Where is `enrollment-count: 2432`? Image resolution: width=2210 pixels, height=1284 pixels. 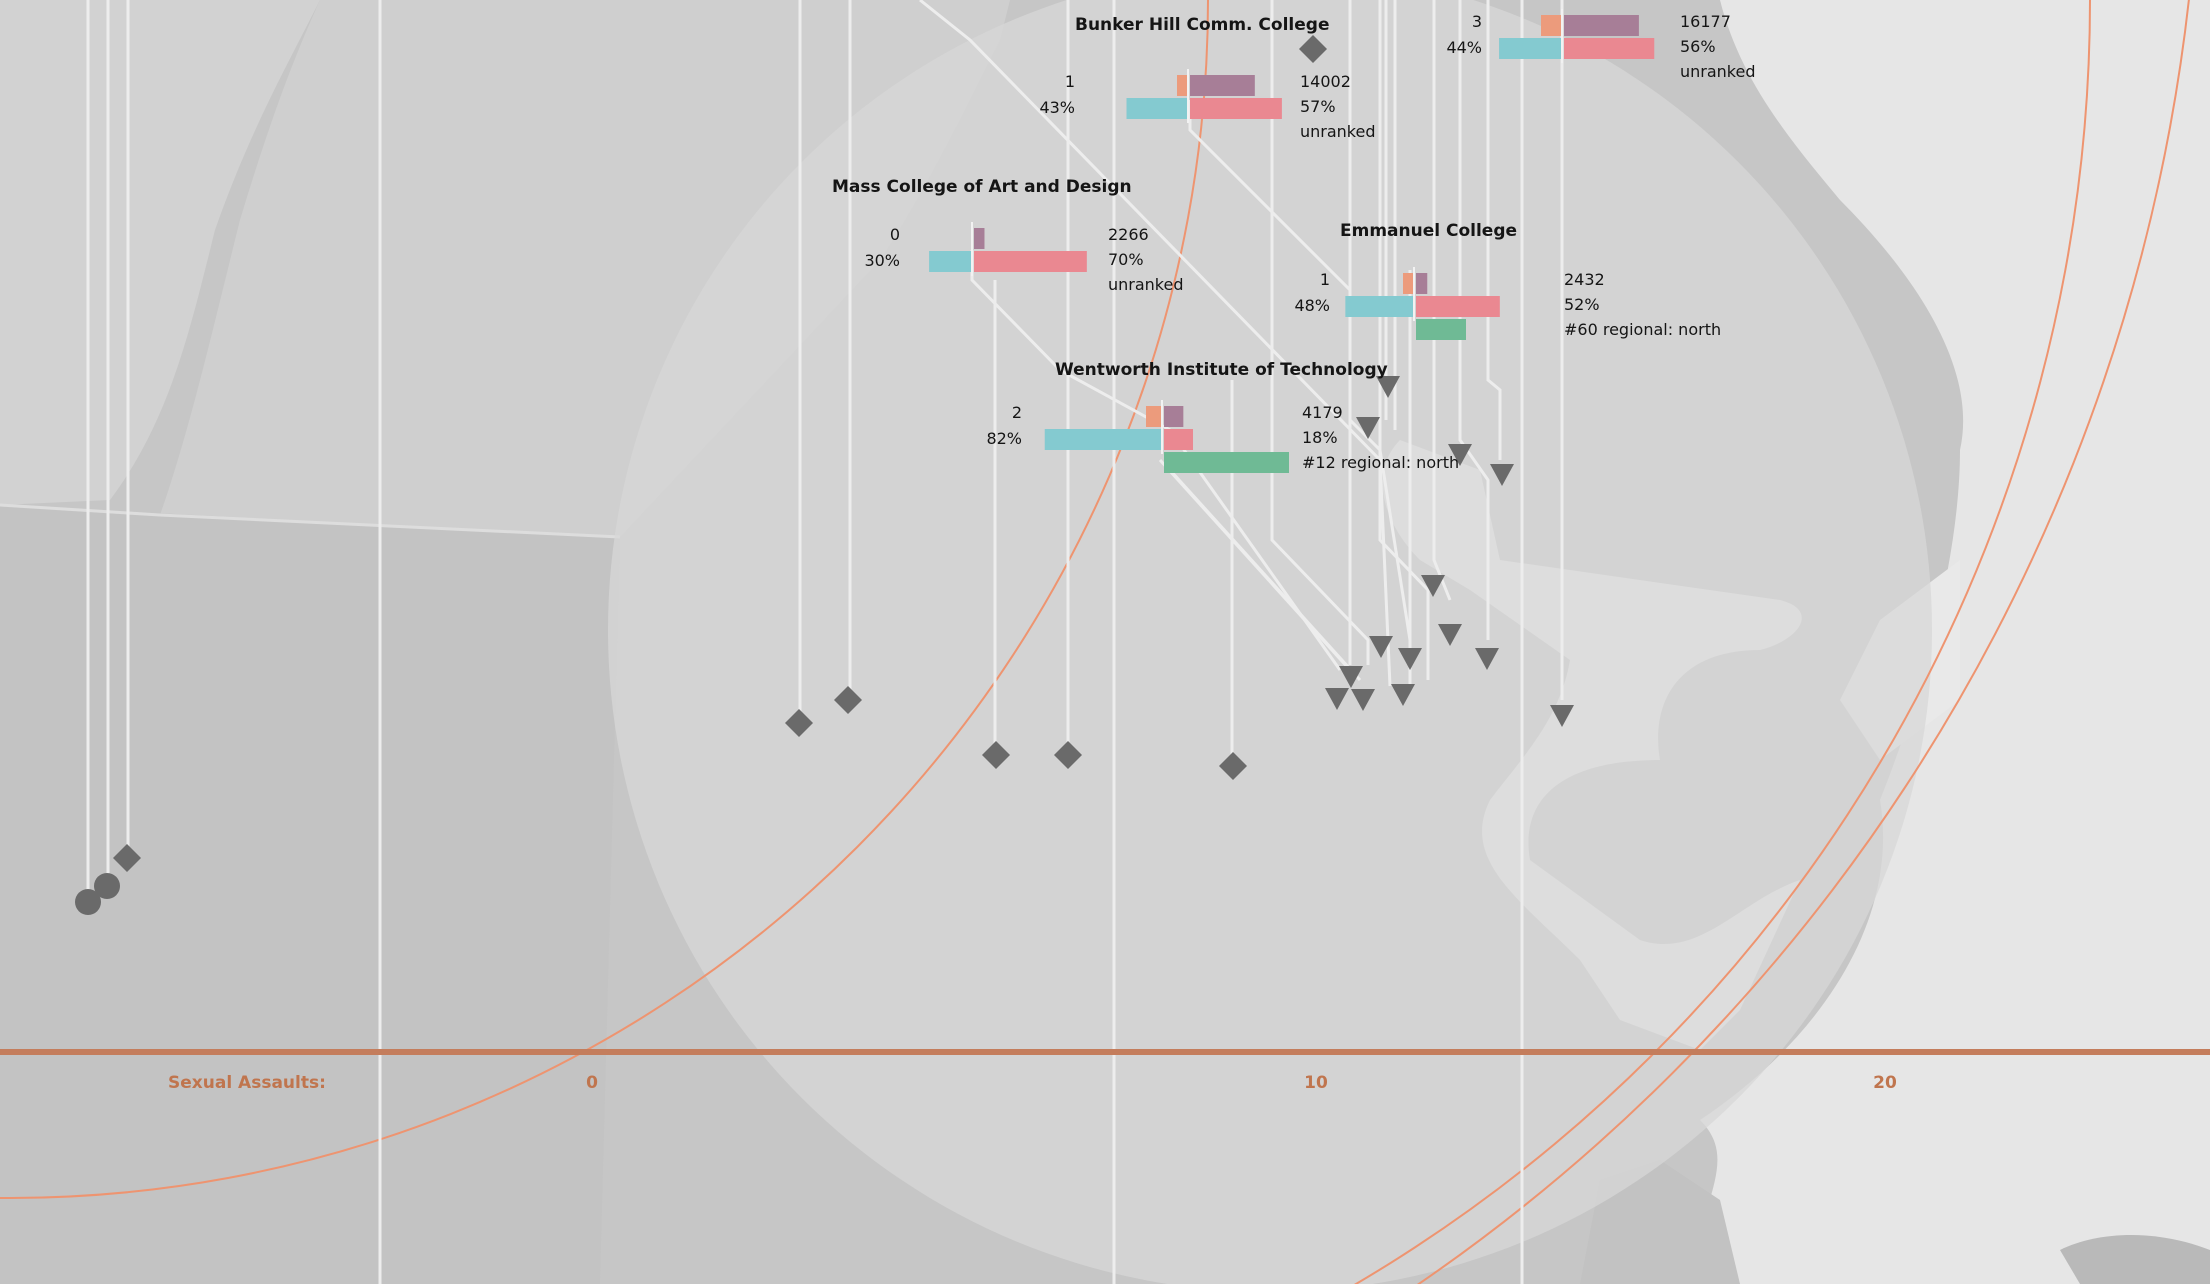 enrollment-count: 2432 is located at coordinates (1584, 279).